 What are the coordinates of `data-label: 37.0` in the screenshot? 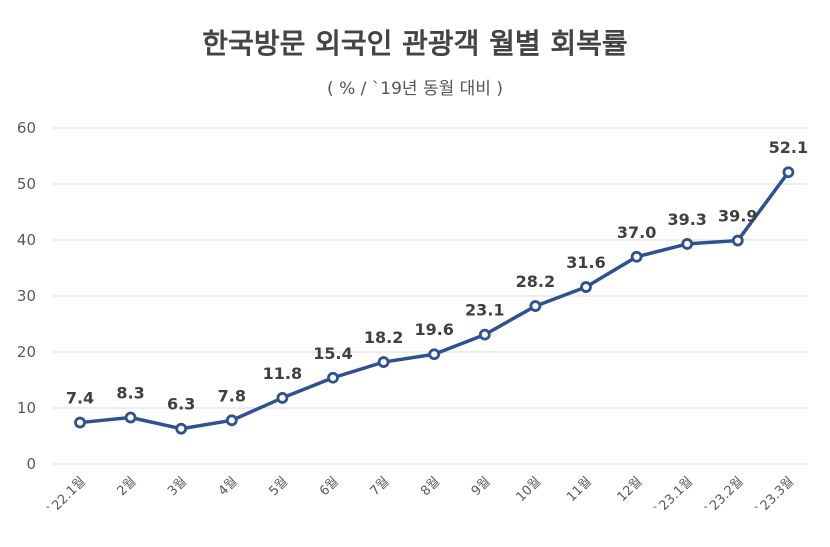 It's located at (636, 232).